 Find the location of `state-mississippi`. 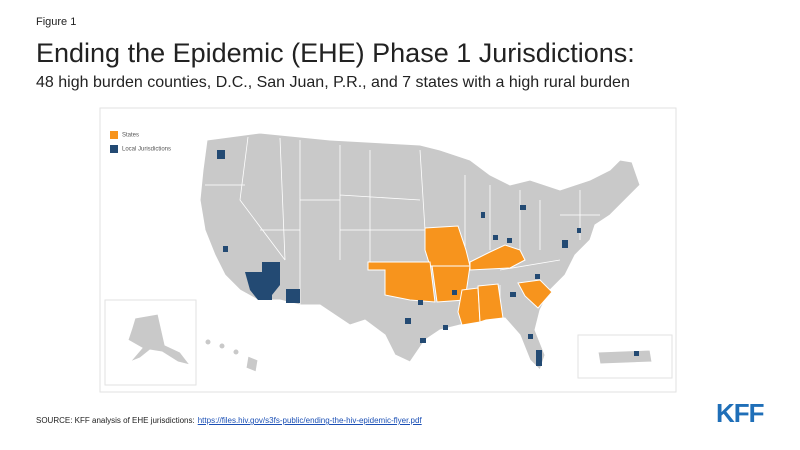

state-mississippi is located at coordinates (469, 306).